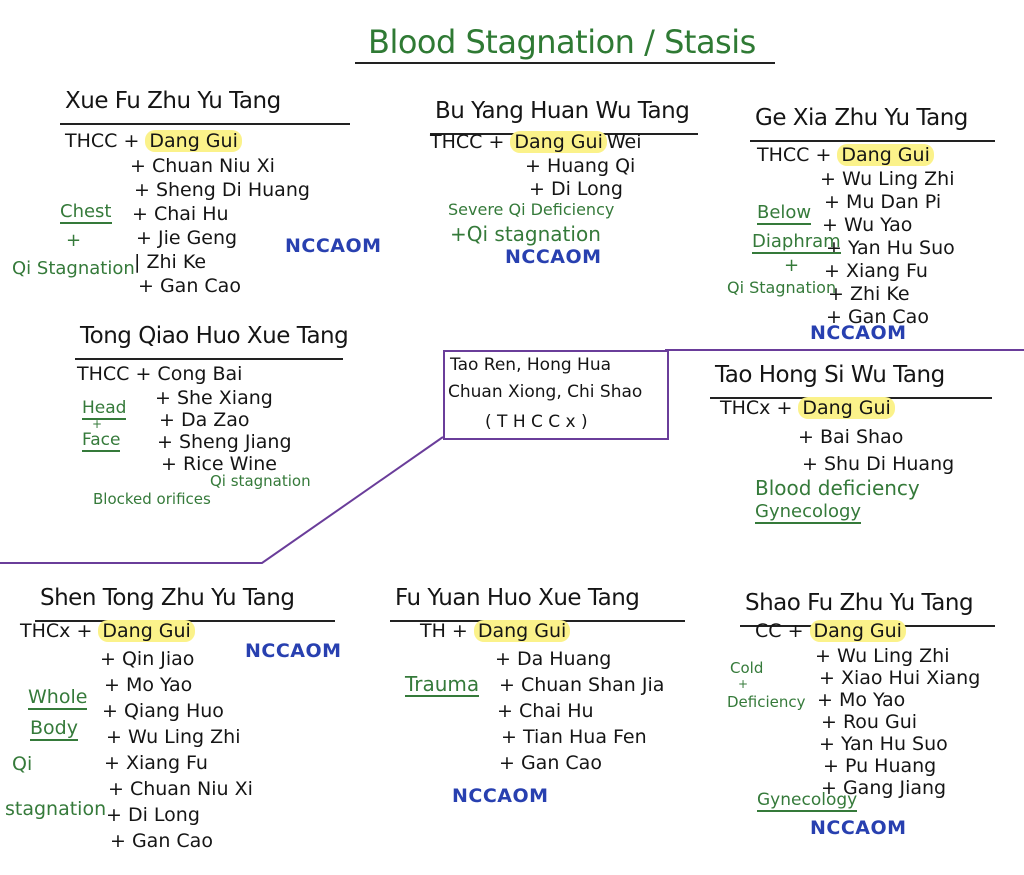 This screenshot has height=875, width=1024. I want to click on indication-note: Blood deficiency, so click(837, 488).